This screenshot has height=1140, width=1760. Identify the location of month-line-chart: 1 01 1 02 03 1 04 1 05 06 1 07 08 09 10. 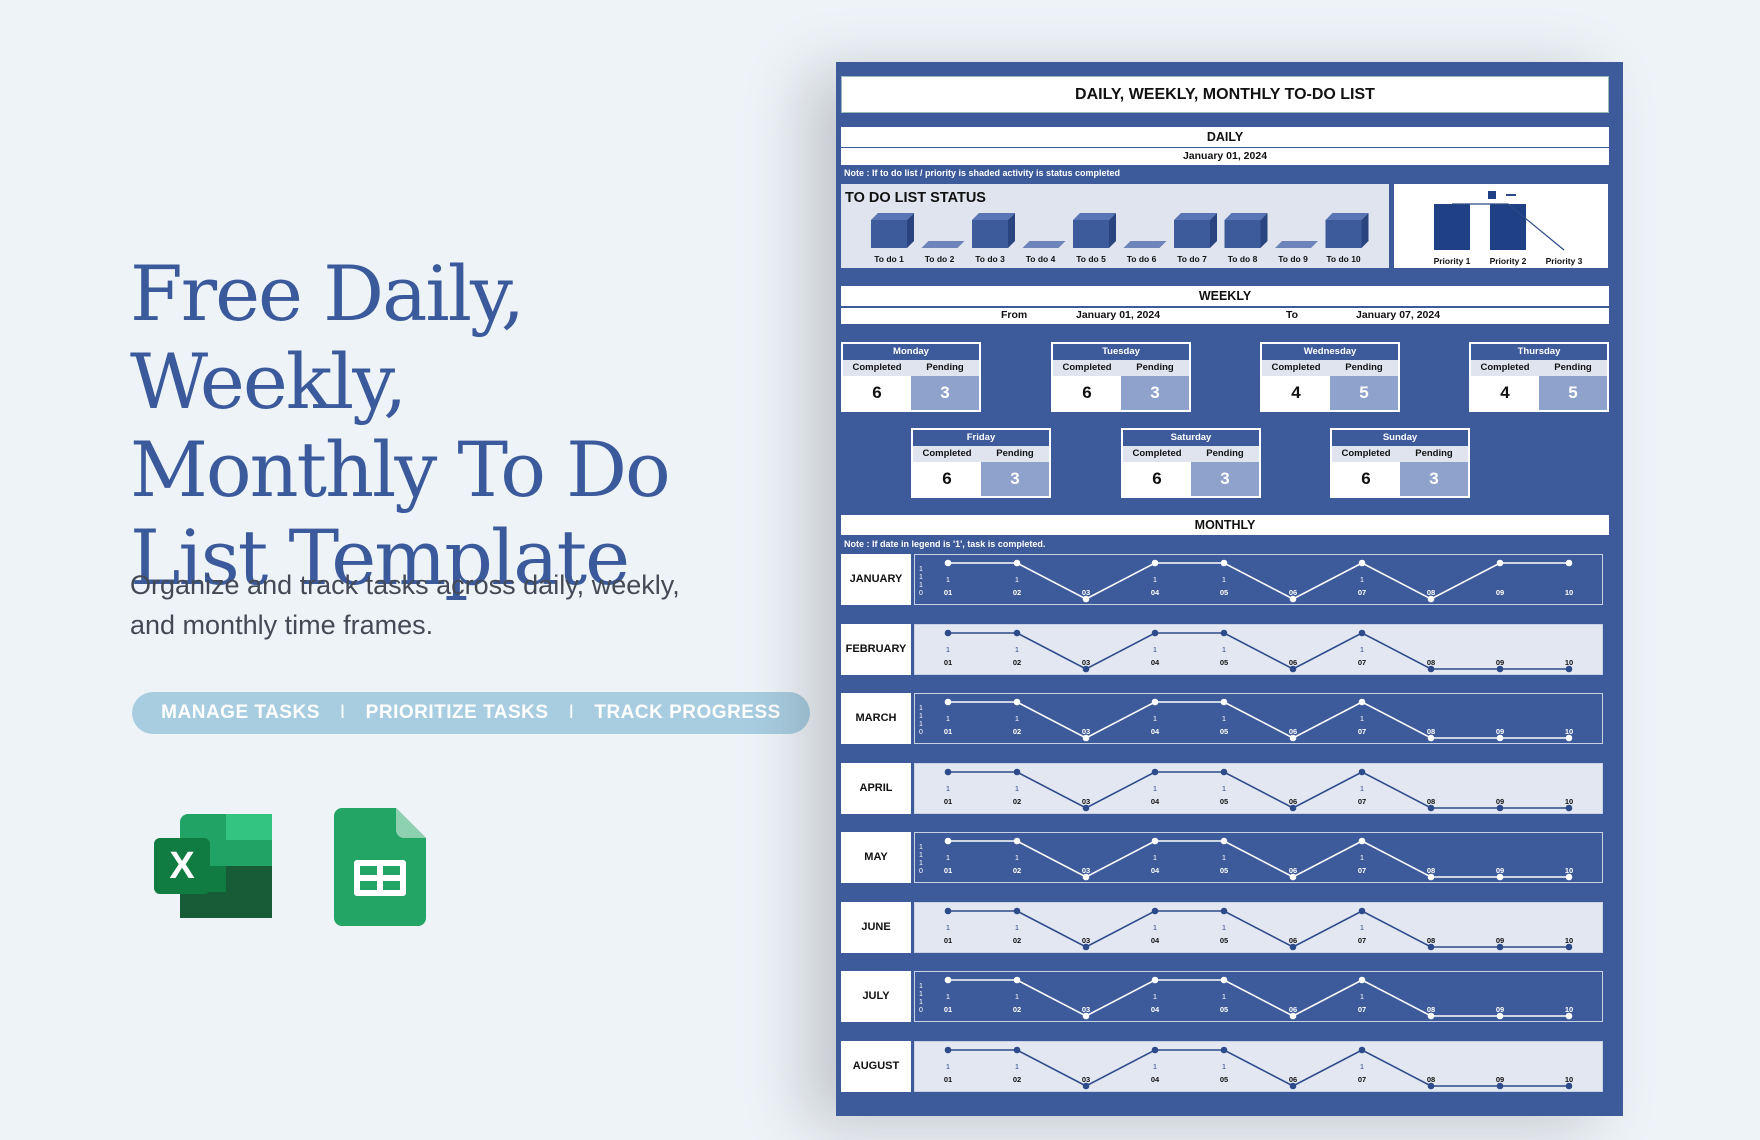
(1258, 649).